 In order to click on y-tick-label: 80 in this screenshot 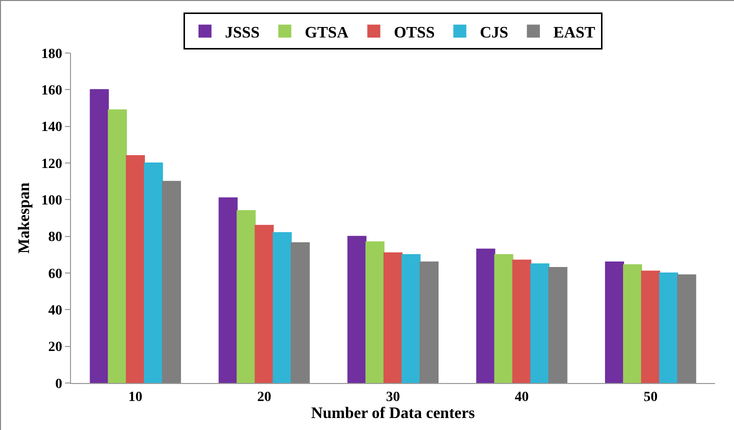, I will do `click(55, 238)`.